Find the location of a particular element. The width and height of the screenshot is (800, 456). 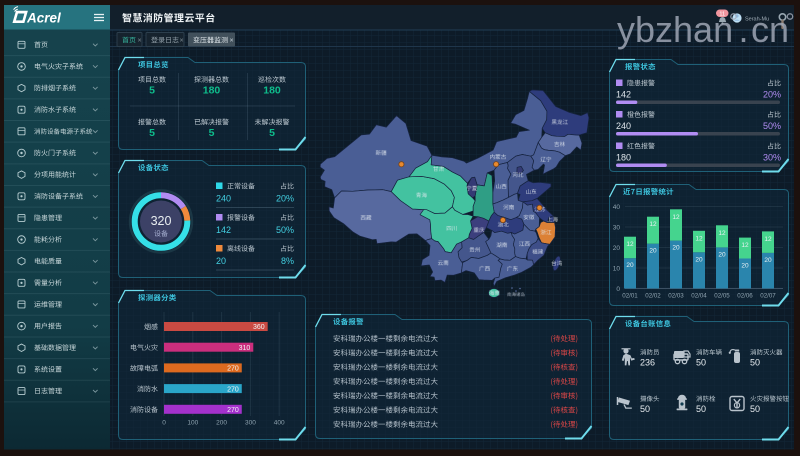

svg-text: ybzhan is located at coordinates (675, 29).